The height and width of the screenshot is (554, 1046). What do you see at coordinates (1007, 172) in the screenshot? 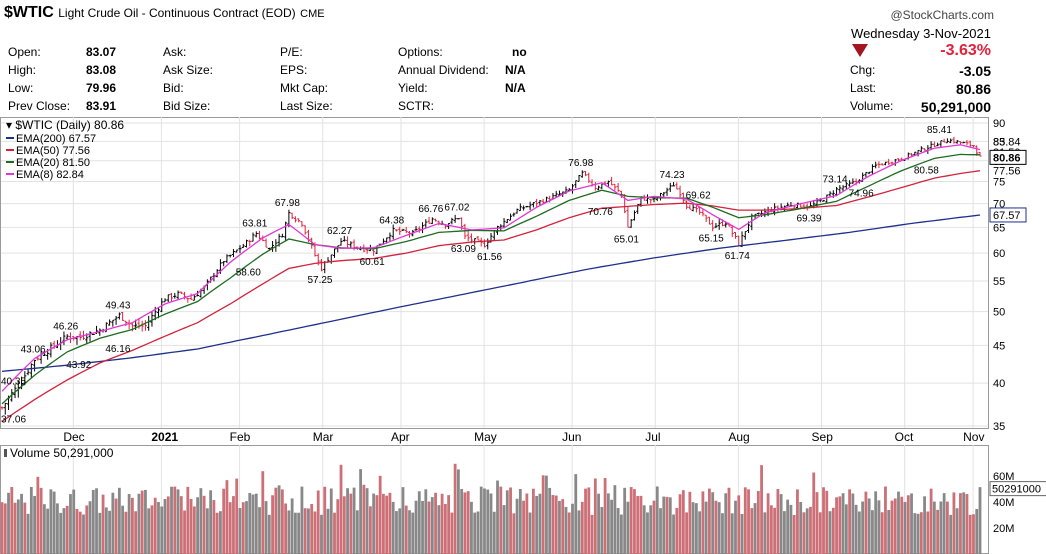
I see `right-value-label: 77.56` at bounding box center [1007, 172].